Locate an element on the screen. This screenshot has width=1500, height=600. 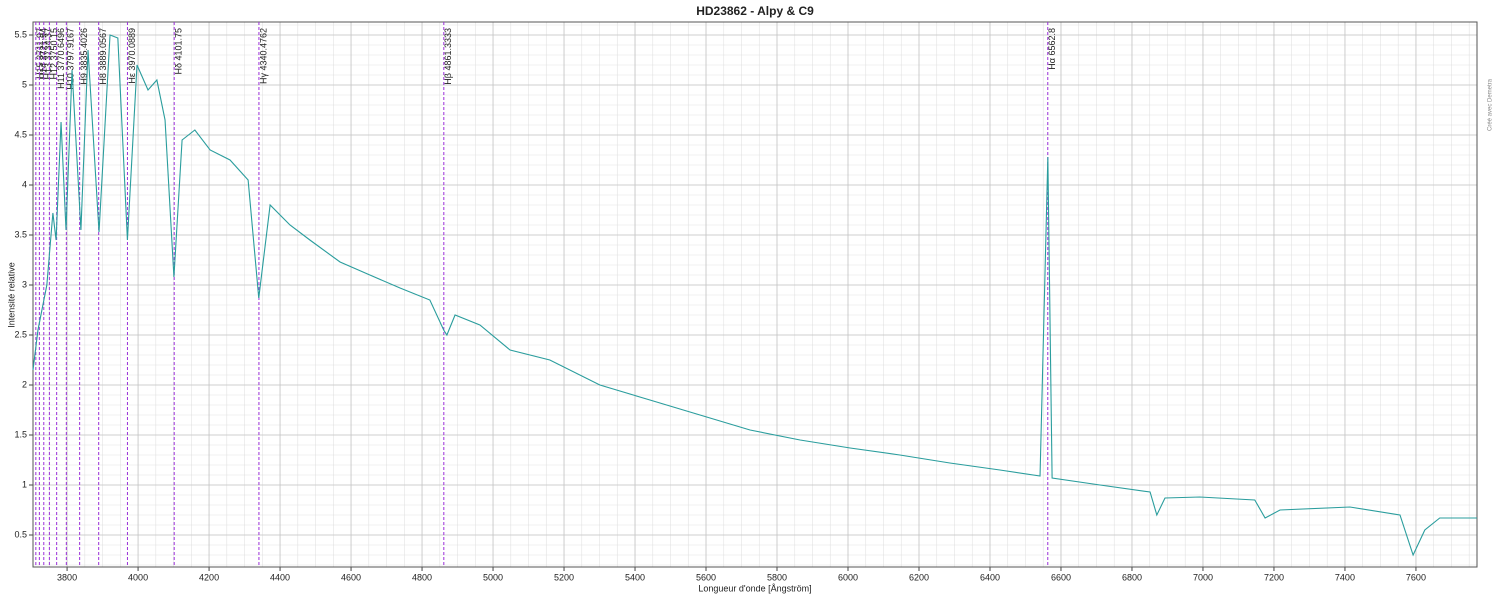
x-tick-label: 7400 is located at coordinates (1345, 577).